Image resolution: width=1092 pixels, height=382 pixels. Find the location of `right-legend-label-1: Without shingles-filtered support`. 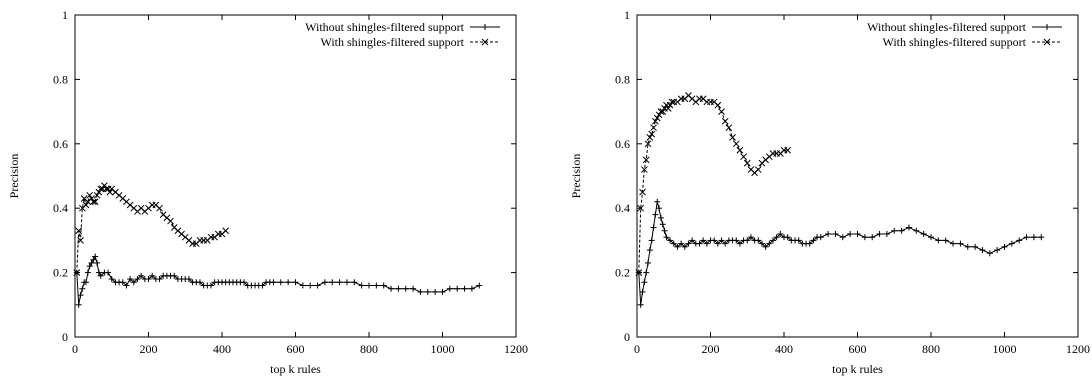

right-legend-label-1: Without shingles-filtered support is located at coordinates (946, 27).